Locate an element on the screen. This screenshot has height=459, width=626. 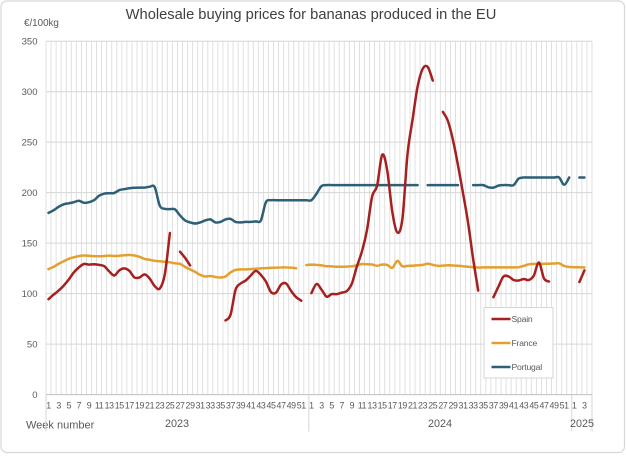
svg-text: 2024 is located at coordinates (440, 424).